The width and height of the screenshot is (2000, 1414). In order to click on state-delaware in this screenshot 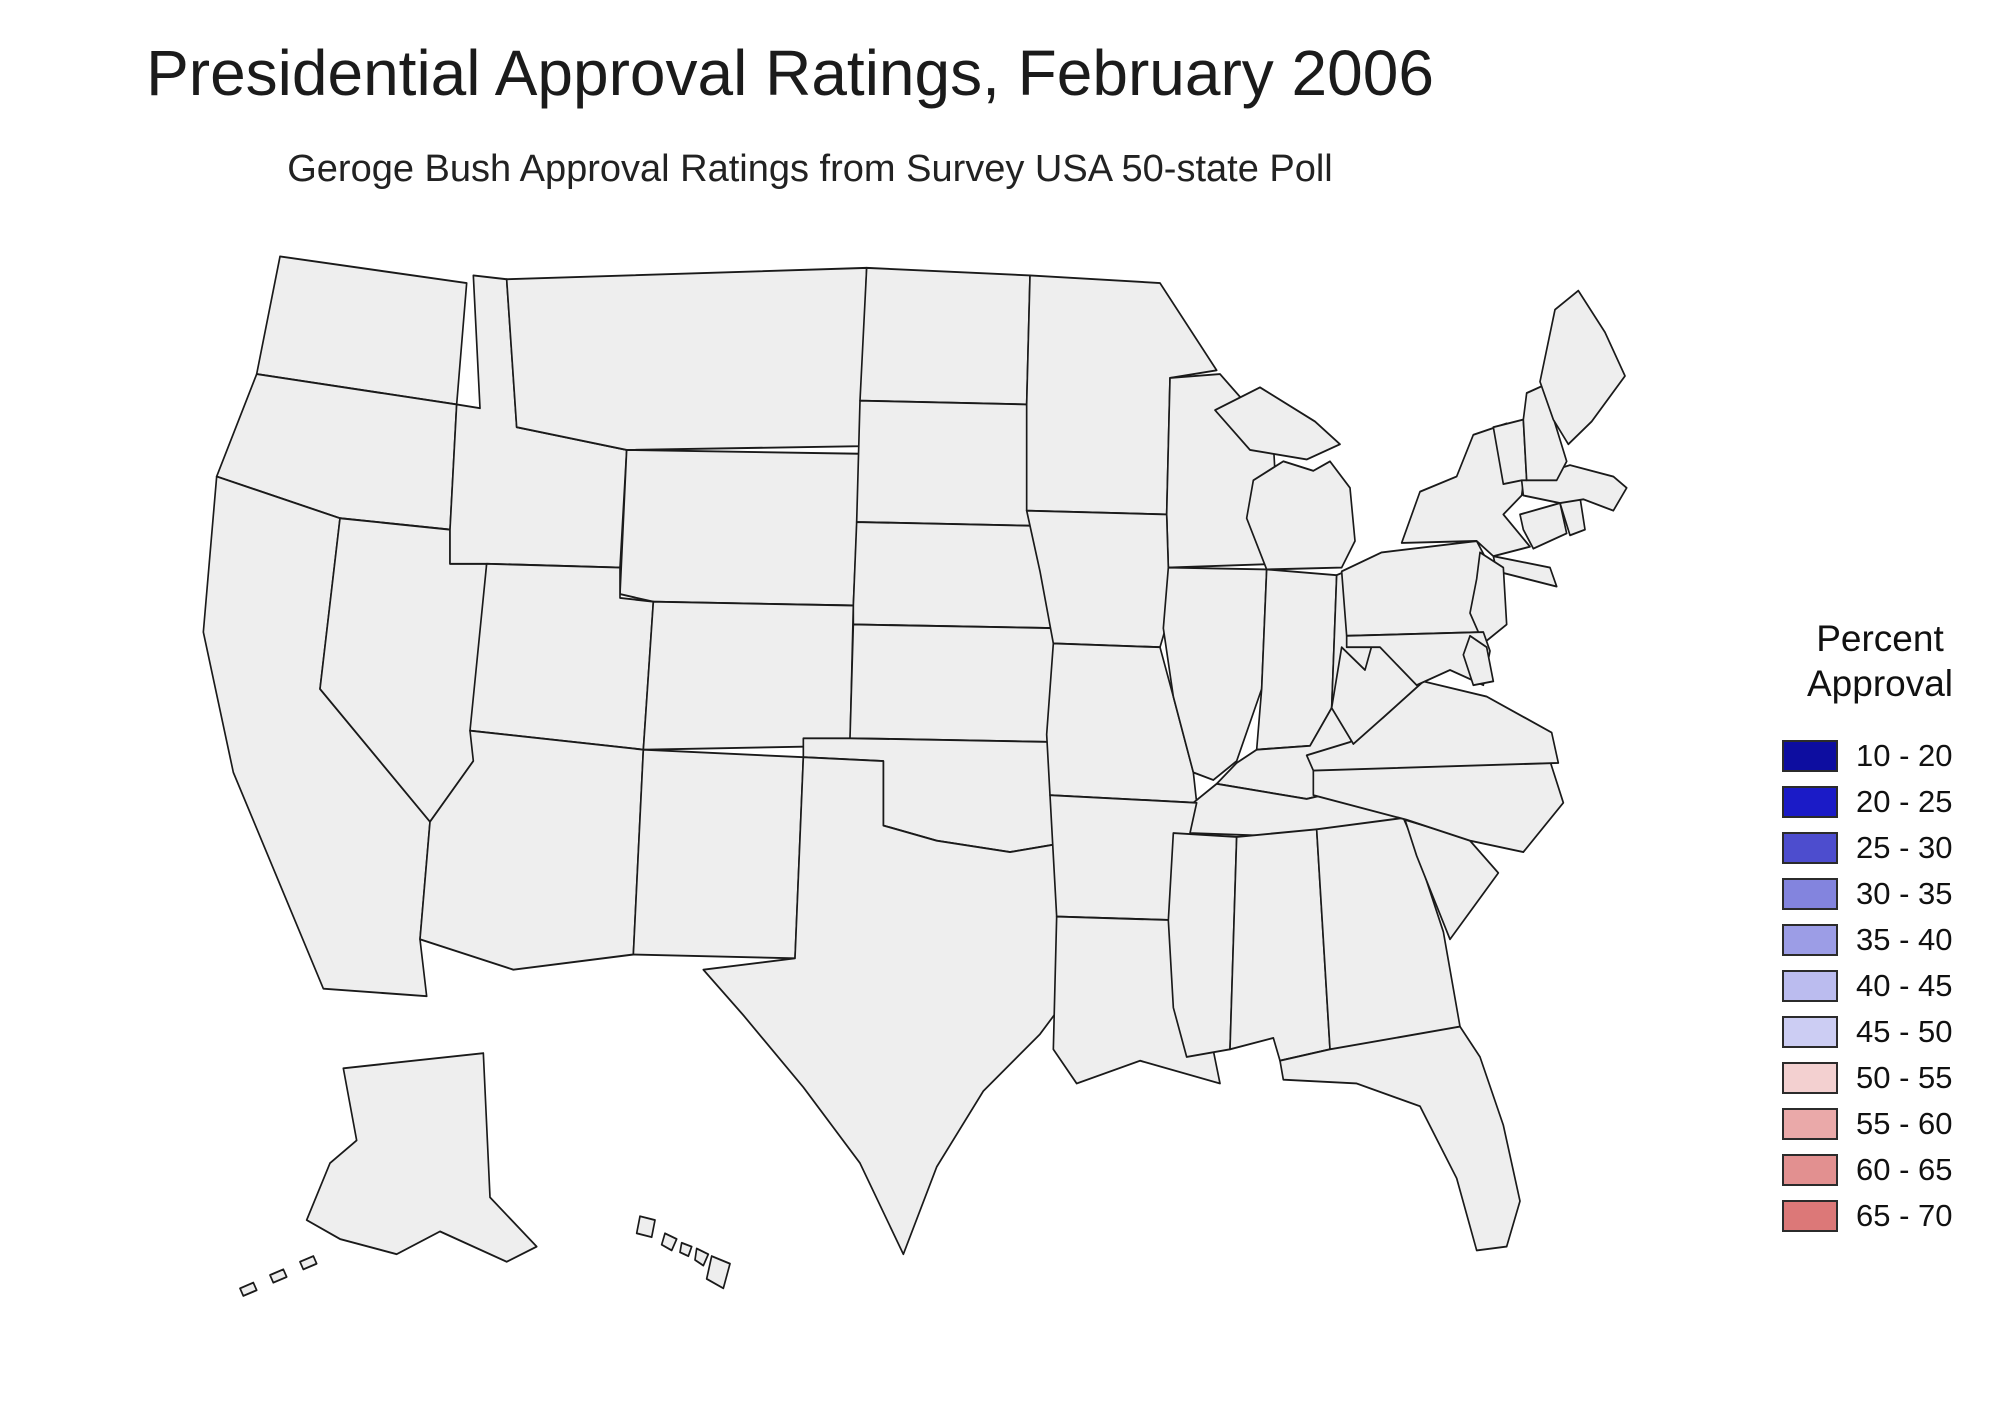, I will do `click(1478, 660)`.